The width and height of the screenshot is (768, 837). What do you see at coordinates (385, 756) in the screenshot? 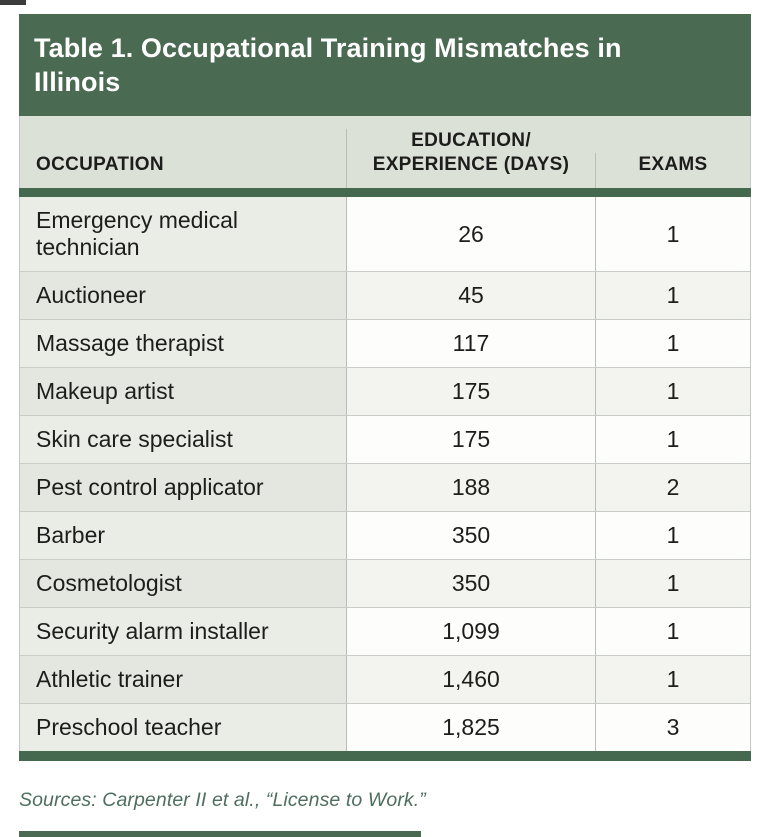
I see `table-bottom-rule` at bounding box center [385, 756].